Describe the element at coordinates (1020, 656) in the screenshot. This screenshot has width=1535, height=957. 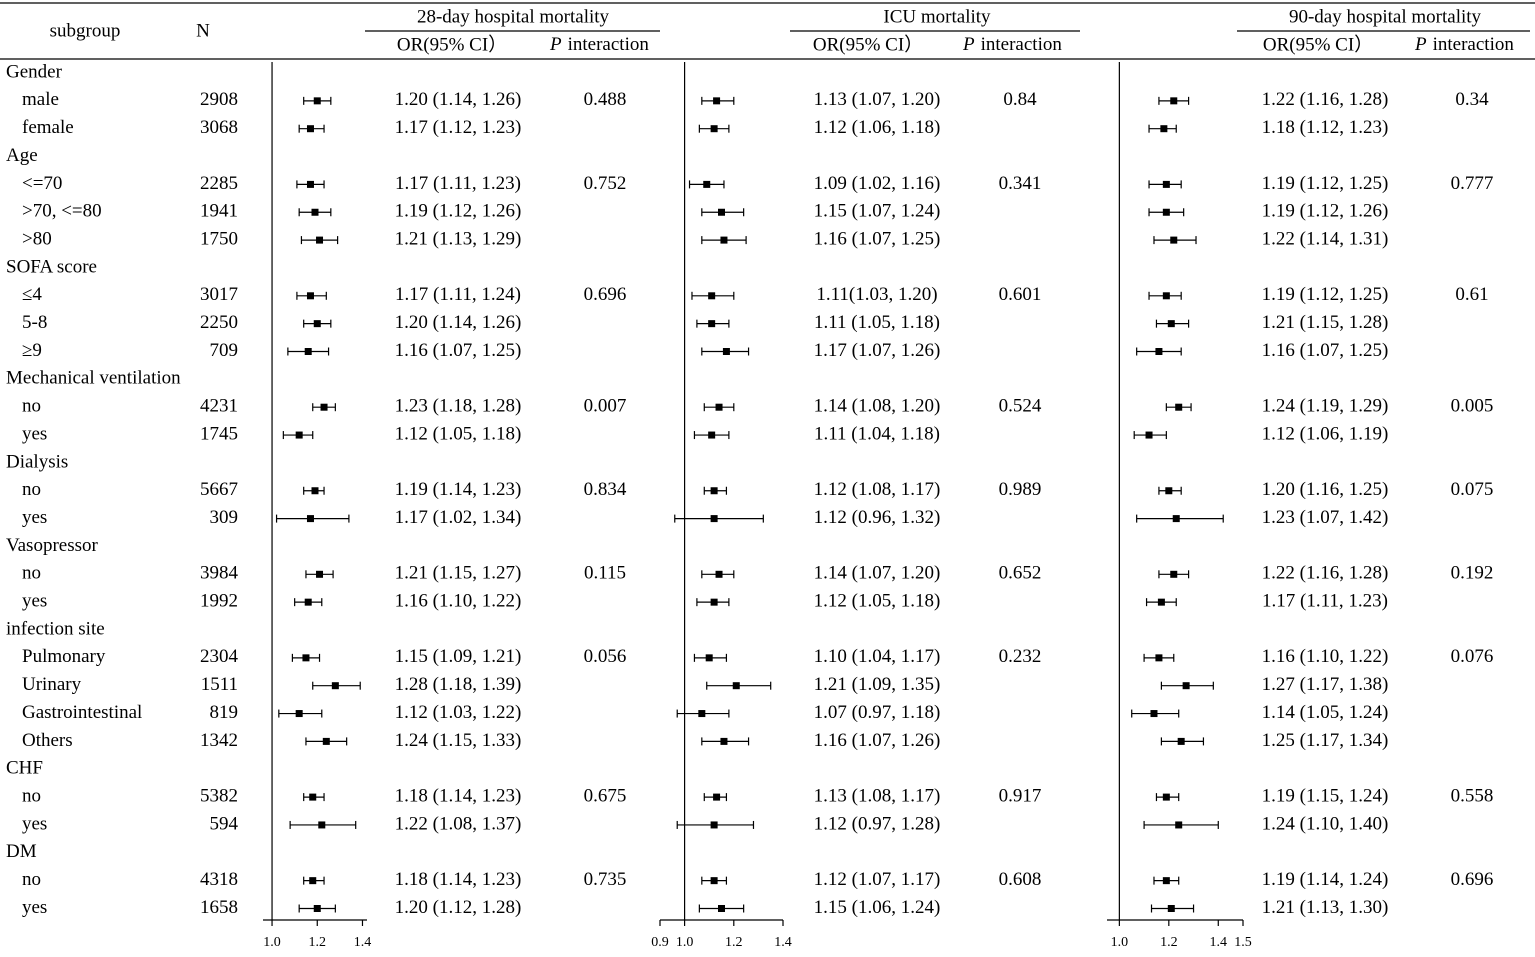
I see `p-value: 0.232` at that location.